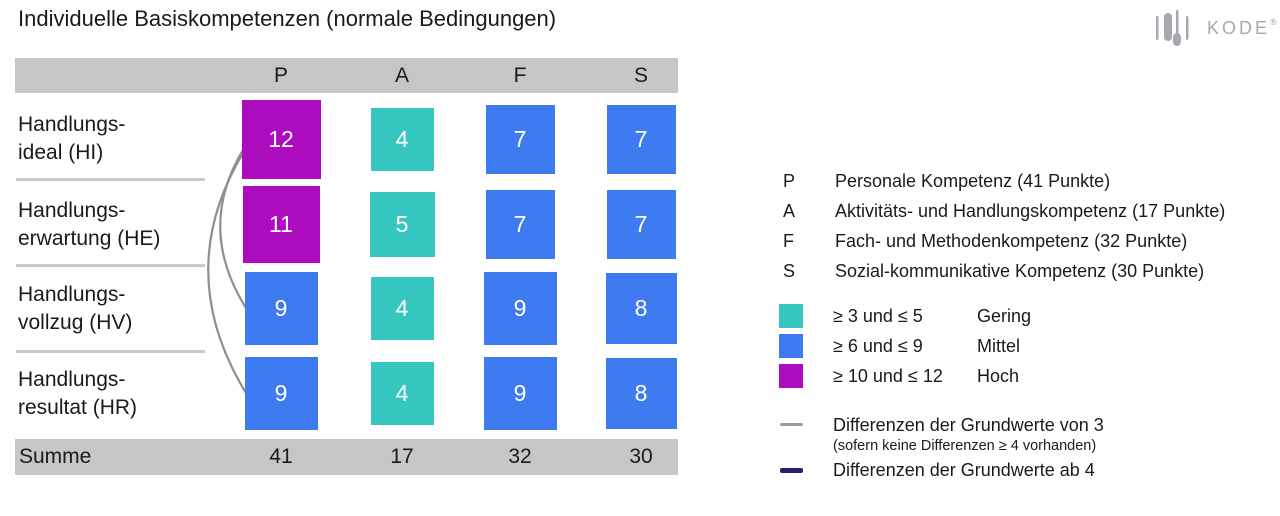 The height and width of the screenshot is (516, 1280). Describe the element at coordinates (640, 75) in the screenshot. I see `column-header-s: S` at that location.